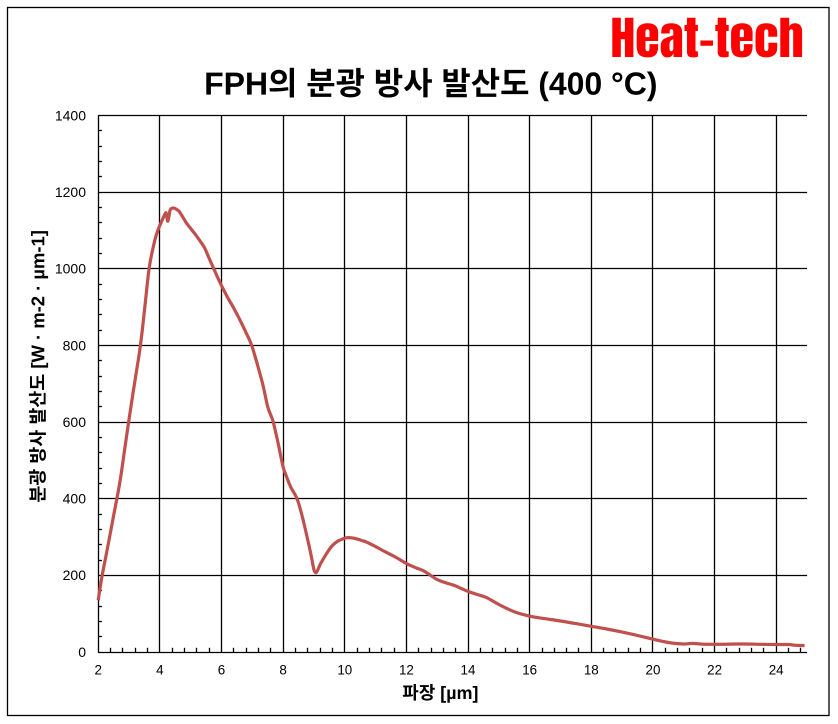 The image size is (838, 724). I want to click on svg-text: 1200, so click(70, 192).